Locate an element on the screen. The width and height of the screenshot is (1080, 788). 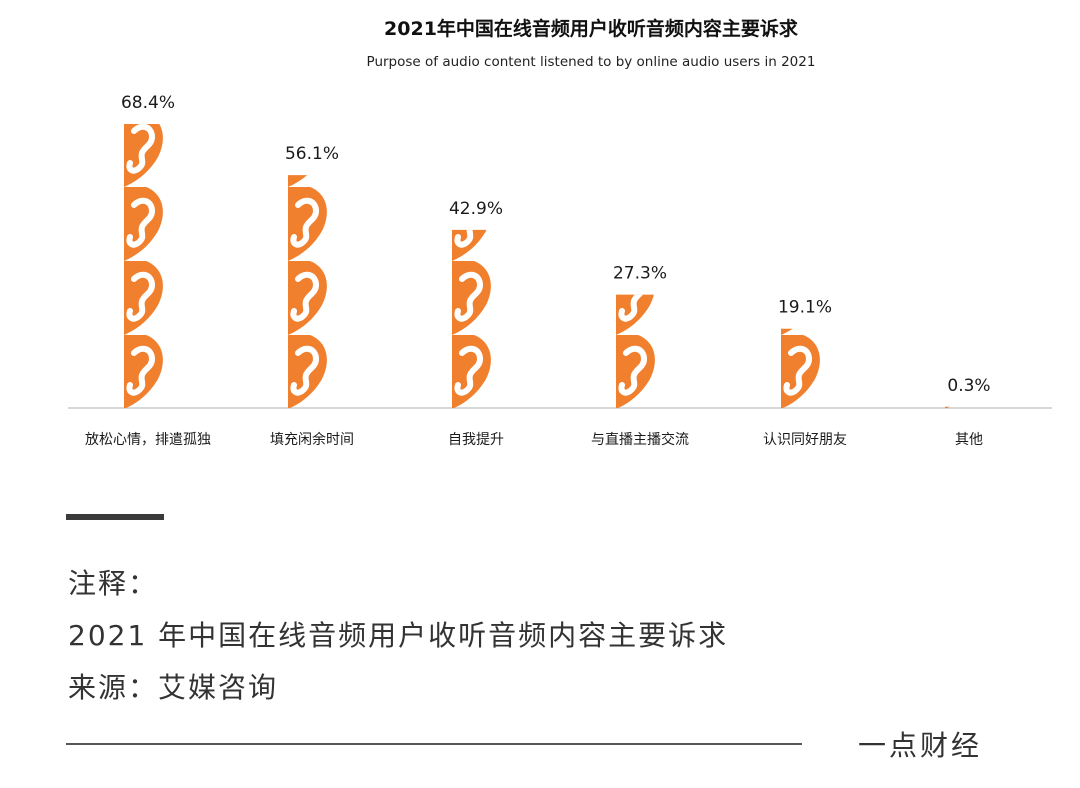
bottom-divider is located at coordinates (434, 744).